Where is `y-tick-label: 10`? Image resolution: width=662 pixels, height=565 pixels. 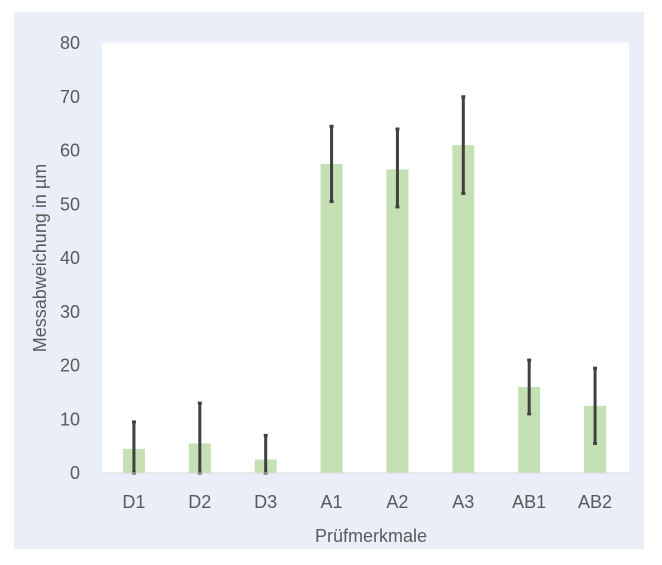 y-tick-label: 10 is located at coordinates (70, 419).